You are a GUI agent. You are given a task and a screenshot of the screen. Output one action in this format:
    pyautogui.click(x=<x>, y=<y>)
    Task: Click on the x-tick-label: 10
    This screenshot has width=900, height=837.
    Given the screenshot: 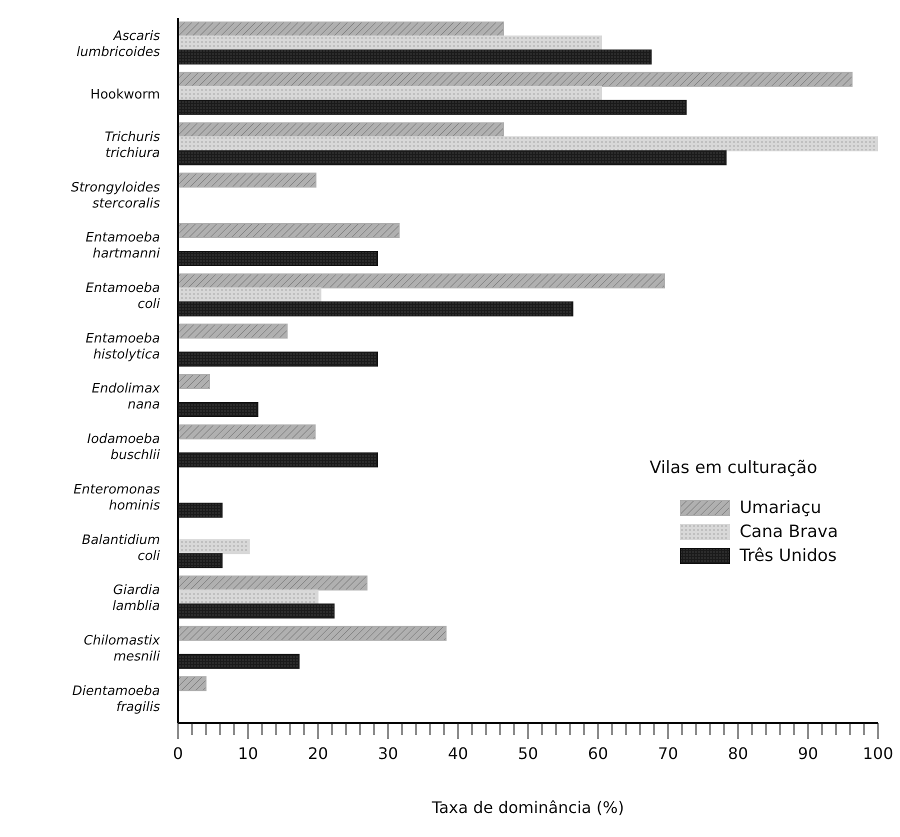 What is the action you would take?
    pyautogui.click(x=248, y=753)
    